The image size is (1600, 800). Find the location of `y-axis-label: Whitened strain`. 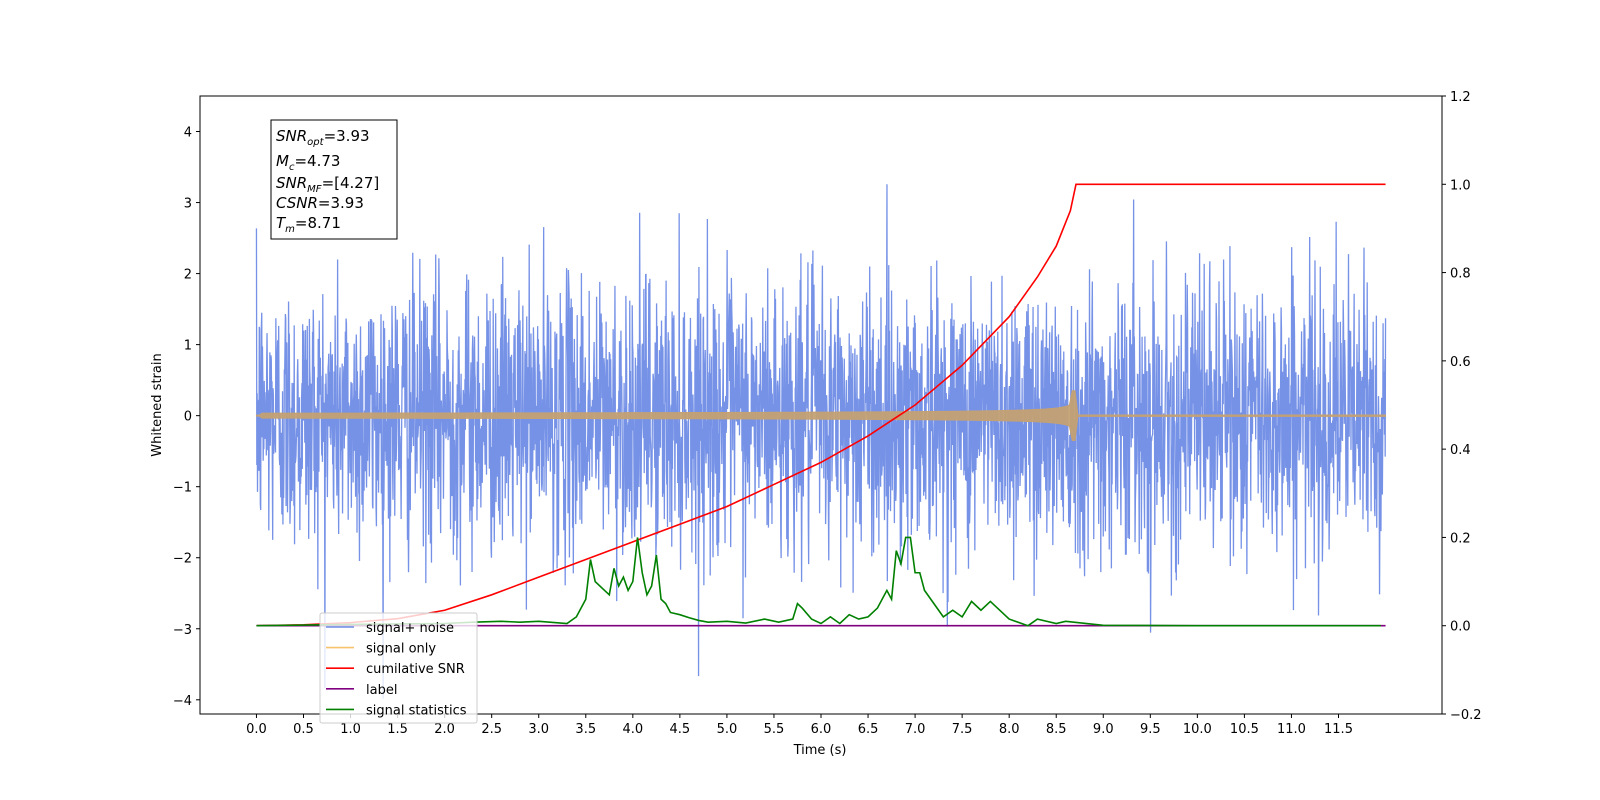

y-axis-label: Whitened strain is located at coordinates (157, 404).